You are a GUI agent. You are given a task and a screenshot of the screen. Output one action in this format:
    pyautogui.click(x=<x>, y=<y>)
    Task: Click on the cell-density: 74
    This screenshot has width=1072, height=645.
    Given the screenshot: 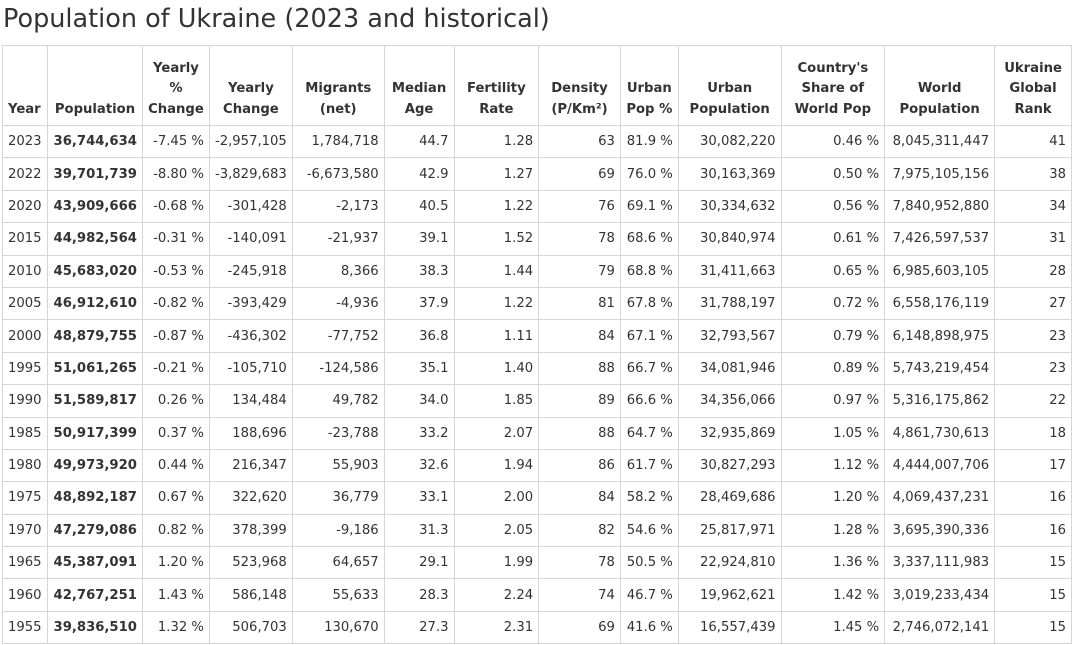 What is the action you would take?
    pyautogui.click(x=579, y=595)
    